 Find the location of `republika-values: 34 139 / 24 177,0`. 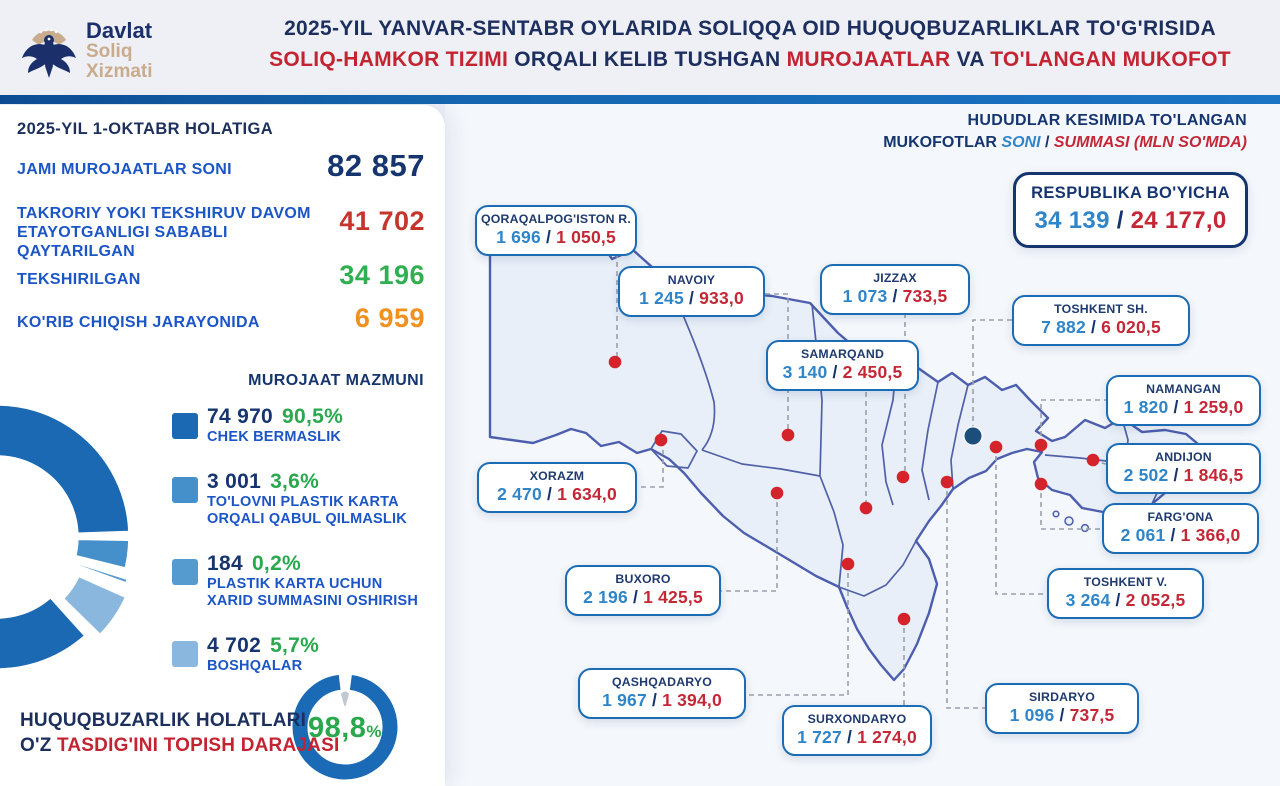

republika-values: 34 139 / 24 177,0 is located at coordinates (1130, 220).